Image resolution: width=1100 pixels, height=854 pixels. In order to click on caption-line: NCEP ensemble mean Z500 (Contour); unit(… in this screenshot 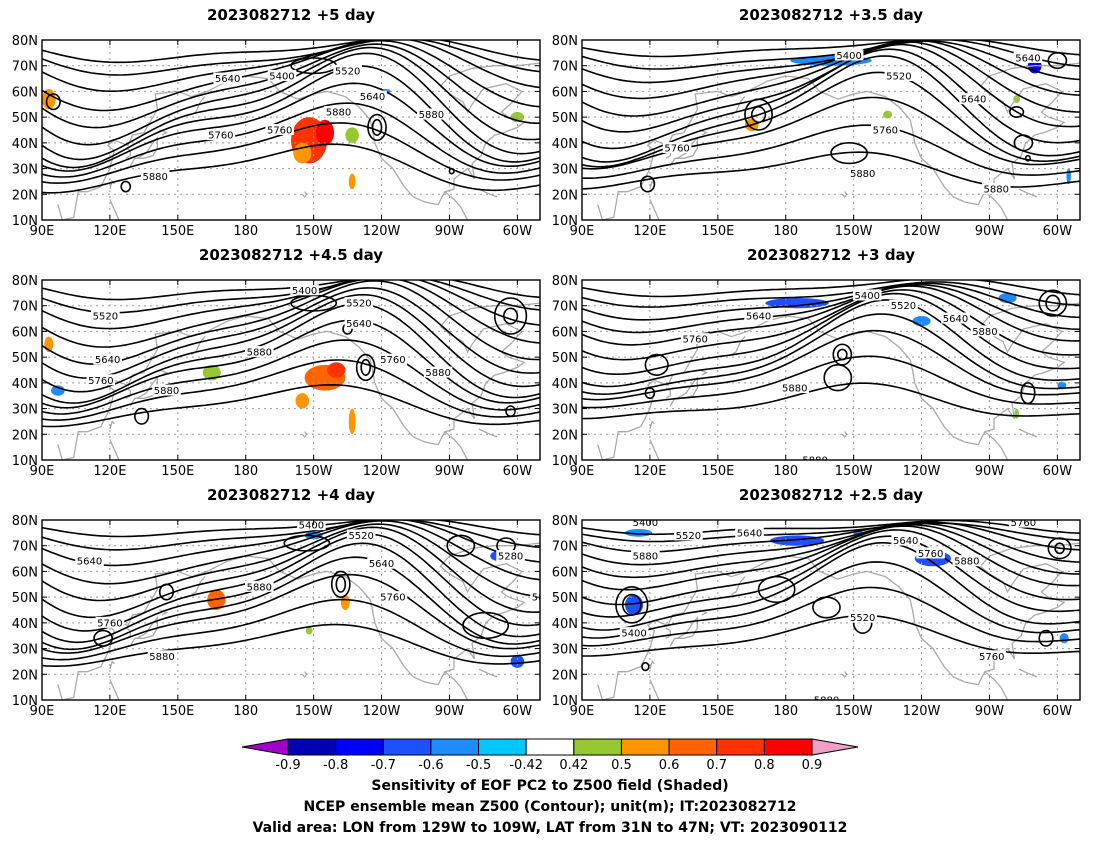, I will do `click(550, 807)`.